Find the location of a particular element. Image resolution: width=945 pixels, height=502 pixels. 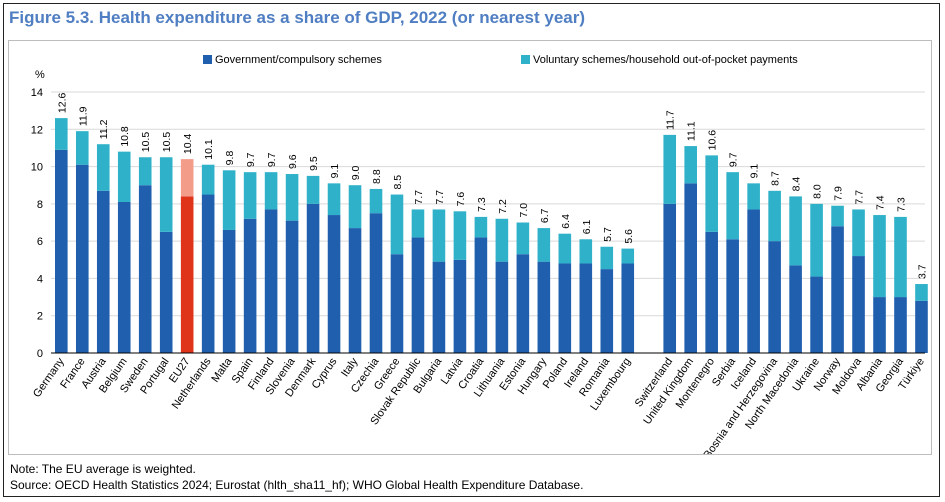

bar-voluntary-Germany is located at coordinates (61, 134).